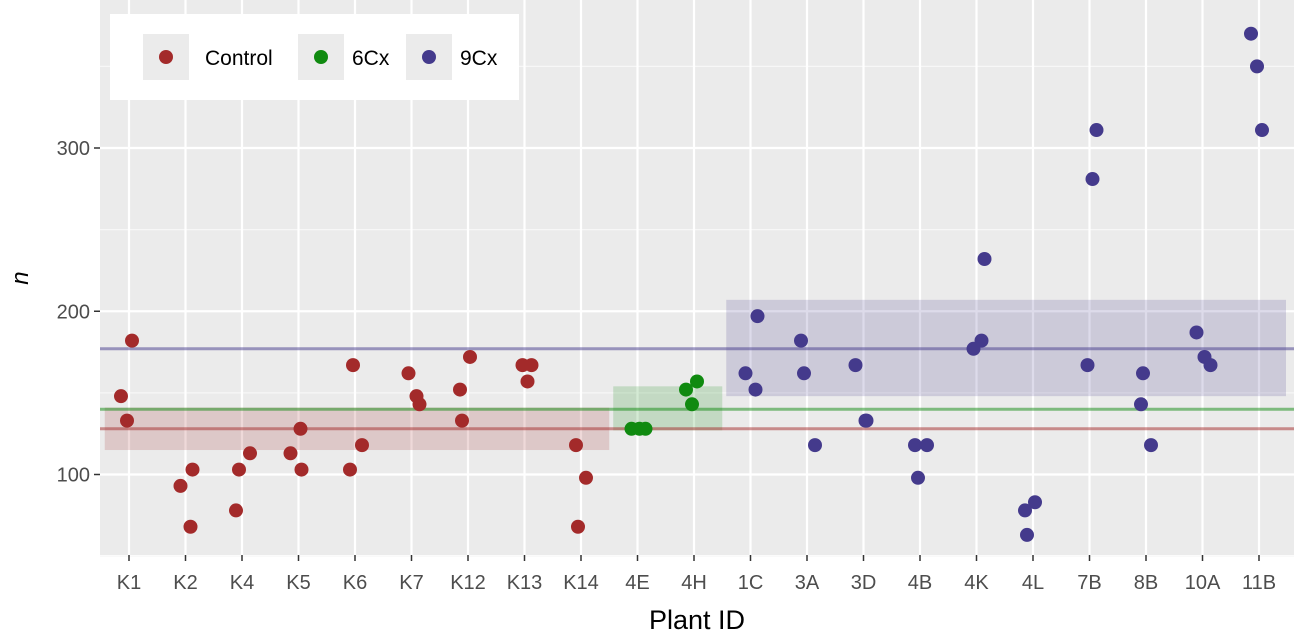 The height and width of the screenshot is (641, 1299). What do you see at coordinates (697, 620) in the screenshot?
I see `x-axis-title: Plant ID` at bounding box center [697, 620].